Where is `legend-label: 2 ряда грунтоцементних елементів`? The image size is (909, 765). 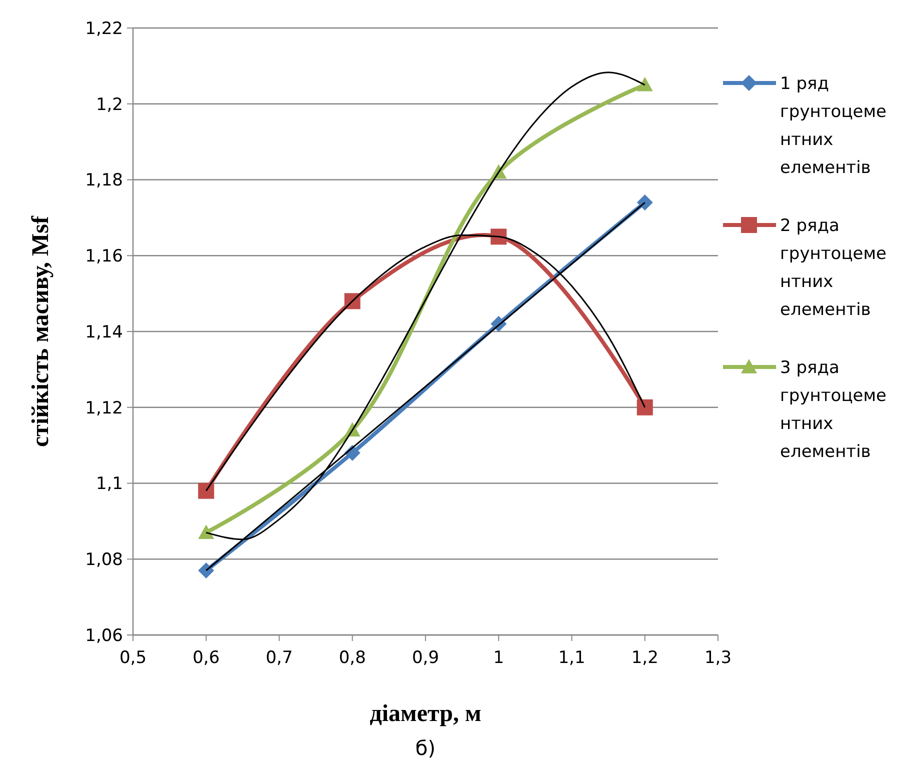
legend-label: 2 ряда грунтоцементних елементів is located at coordinates (833, 268).